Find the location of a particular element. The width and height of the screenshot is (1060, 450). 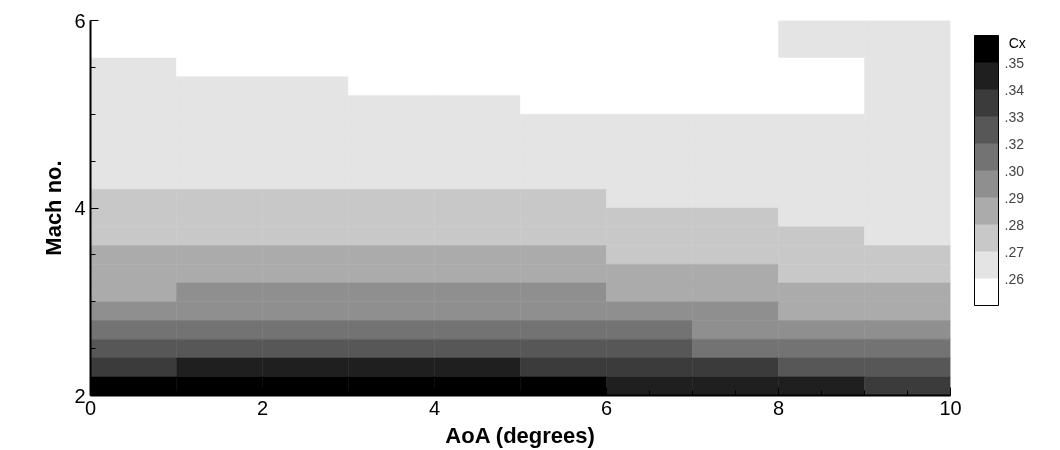

color-bar-label: .33 is located at coordinates (1014, 116).